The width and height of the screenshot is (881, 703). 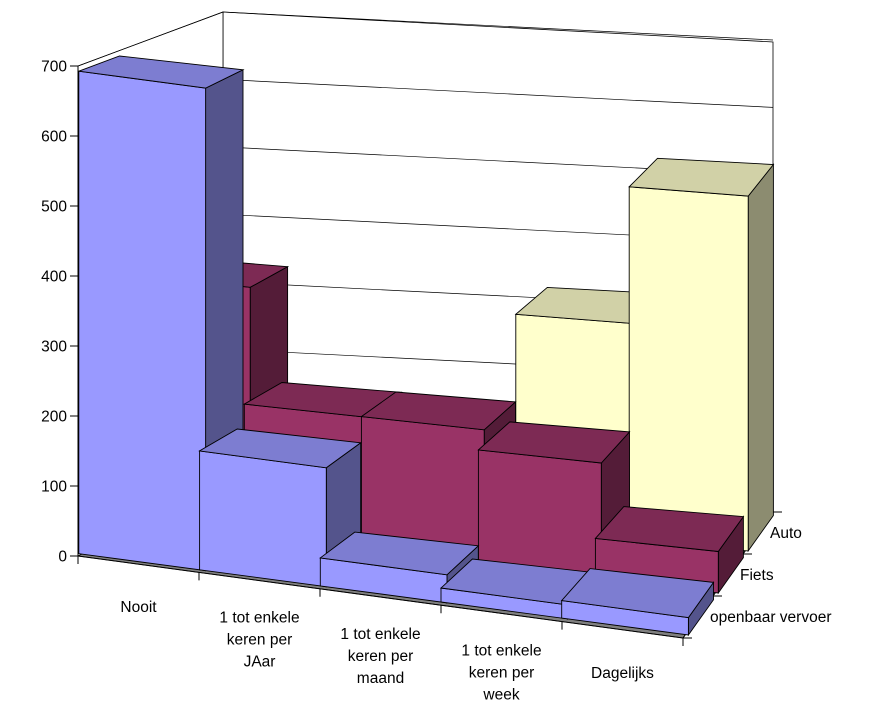 I want to click on x-tick-label: JAar, so click(x=260, y=662).